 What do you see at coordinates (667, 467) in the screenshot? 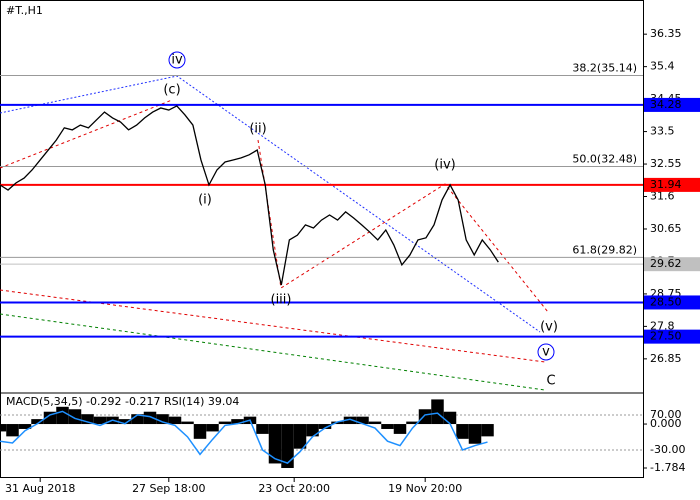
I see `y2-tick-label: -1.784` at bounding box center [667, 467].